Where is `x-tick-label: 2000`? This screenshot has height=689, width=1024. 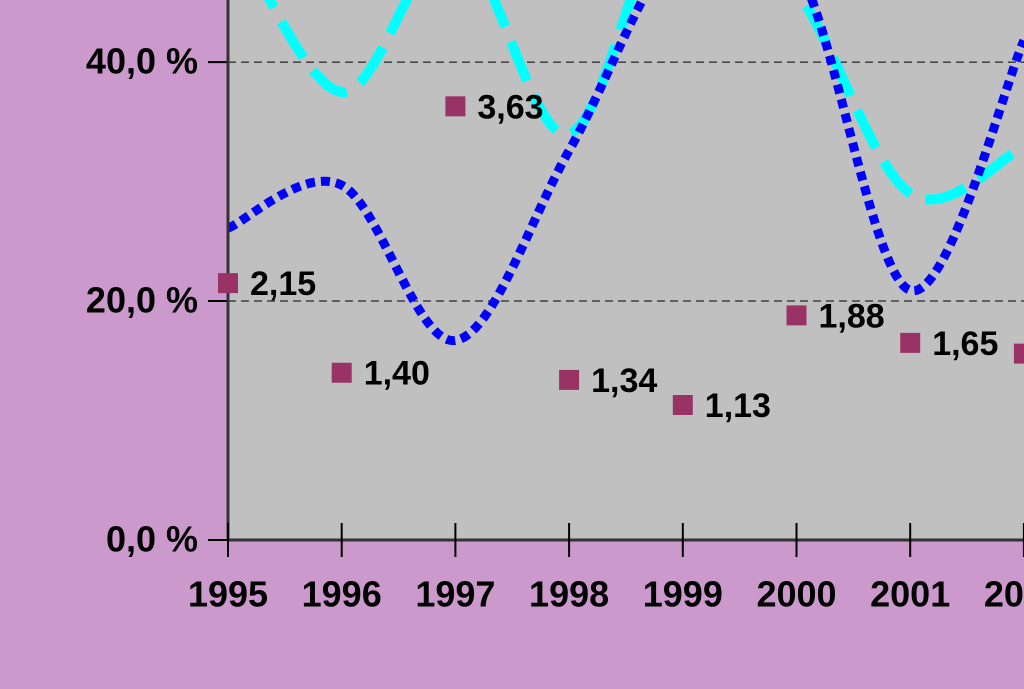 x-tick-label: 2000 is located at coordinates (796, 594).